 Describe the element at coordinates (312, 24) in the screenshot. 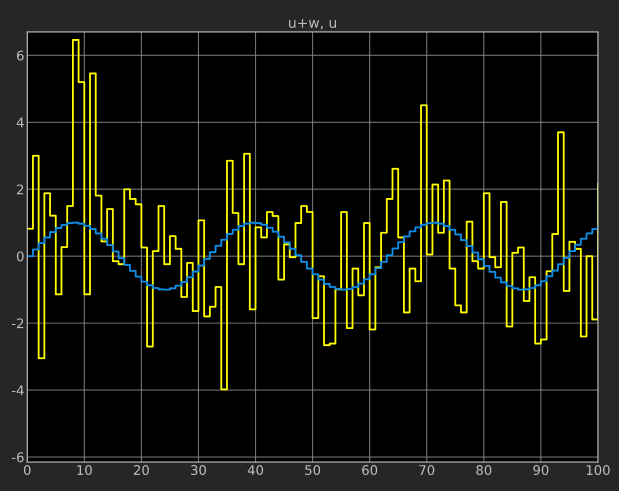

I see `chart-title: u+w, u` at that location.